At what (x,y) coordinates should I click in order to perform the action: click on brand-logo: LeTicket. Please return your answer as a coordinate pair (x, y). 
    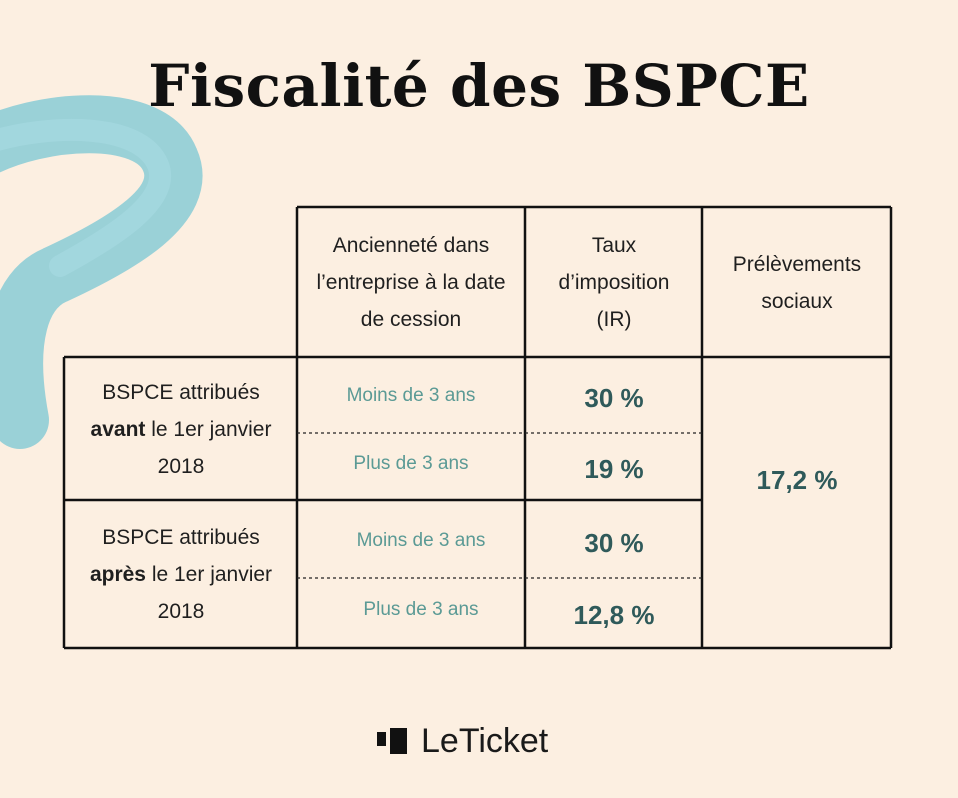
    Looking at the image, I should click on (462, 741).